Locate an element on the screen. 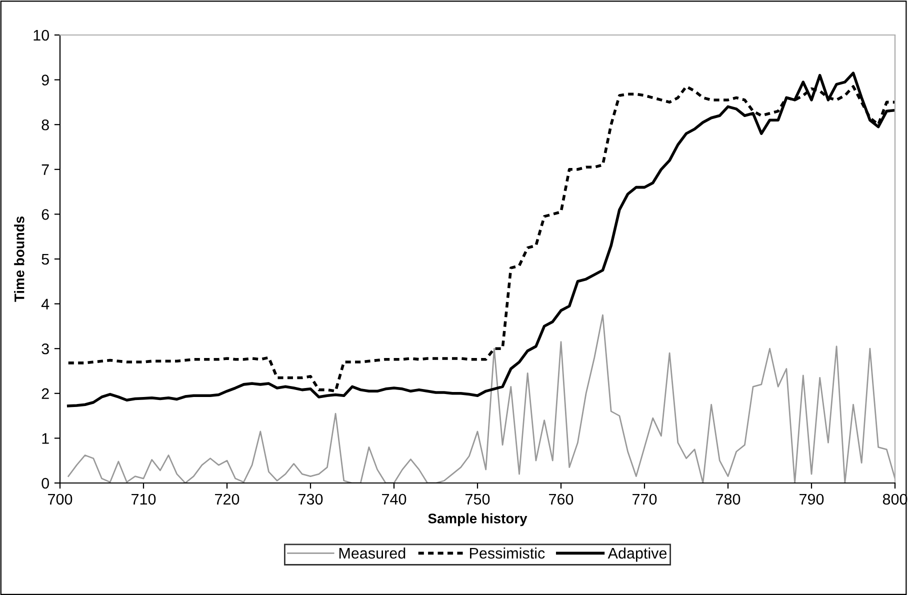 This screenshot has height=595, width=908. x-tick-label: 780 is located at coordinates (728, 499).